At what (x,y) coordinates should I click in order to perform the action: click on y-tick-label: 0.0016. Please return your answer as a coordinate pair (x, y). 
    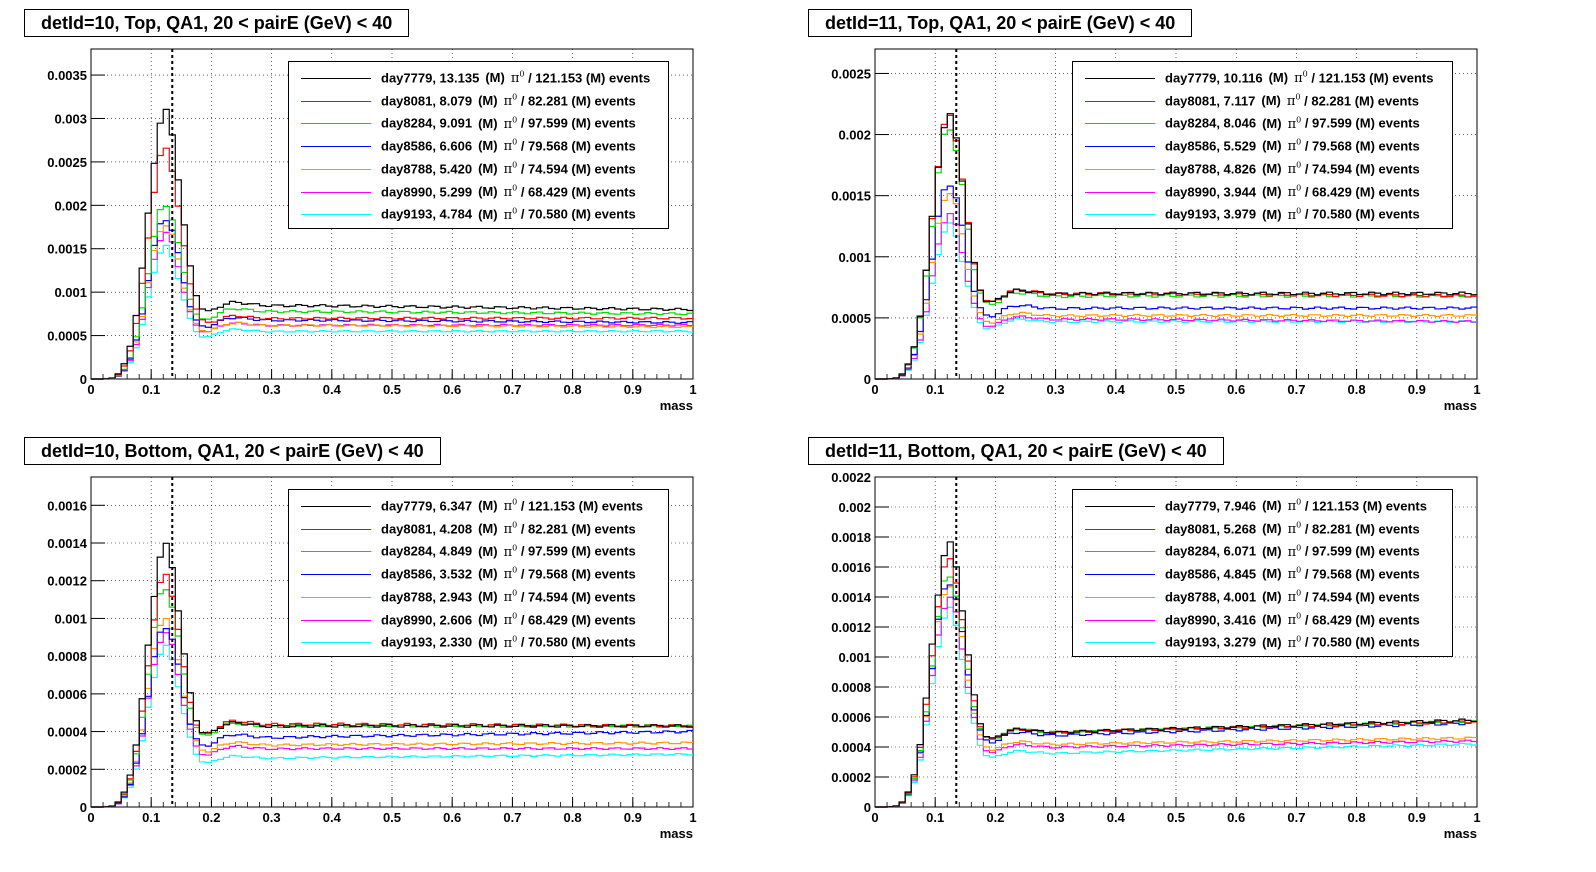
    Looking at the image, I should click on (851, 567).